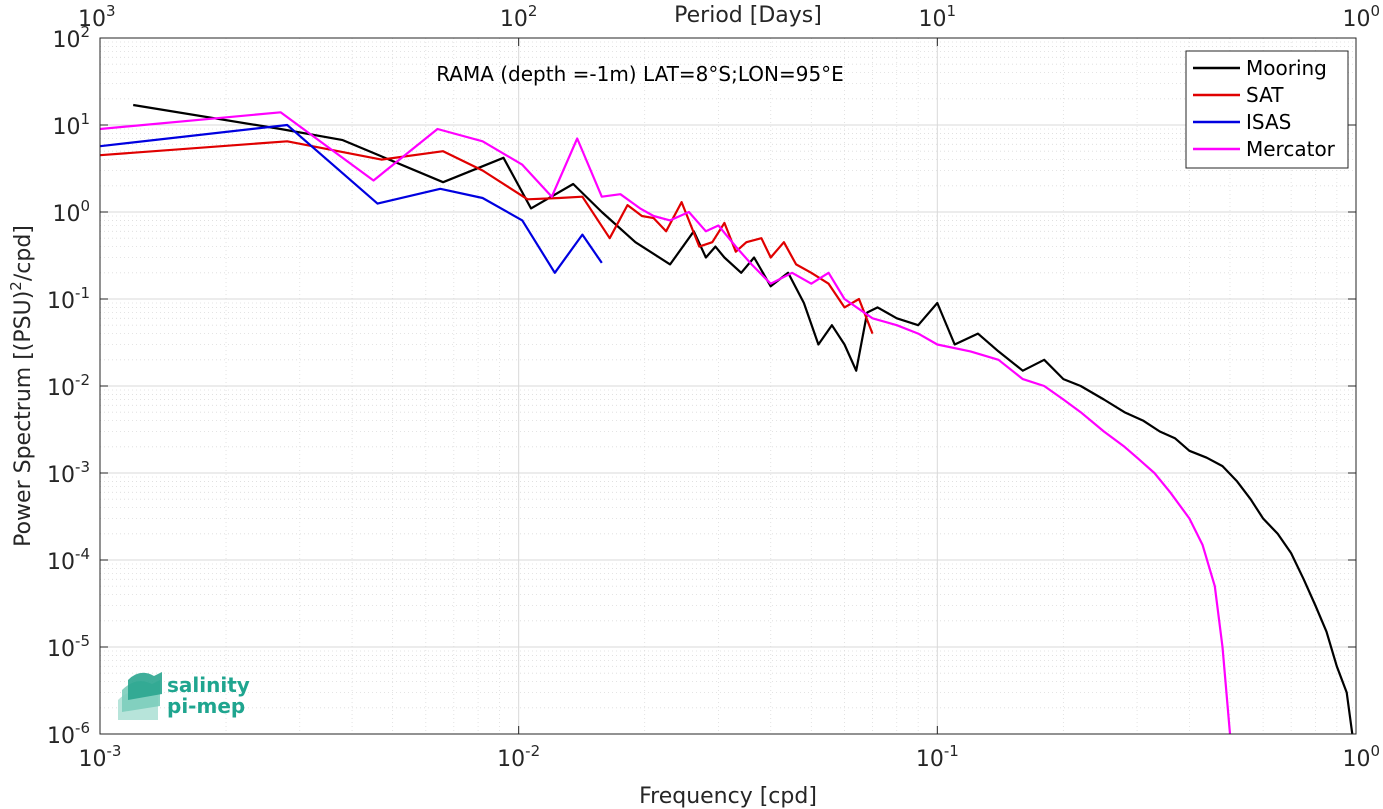  I want to click on y-axis-label: Power Spectrum [(PSU)2/cpd], so click(21, 386).